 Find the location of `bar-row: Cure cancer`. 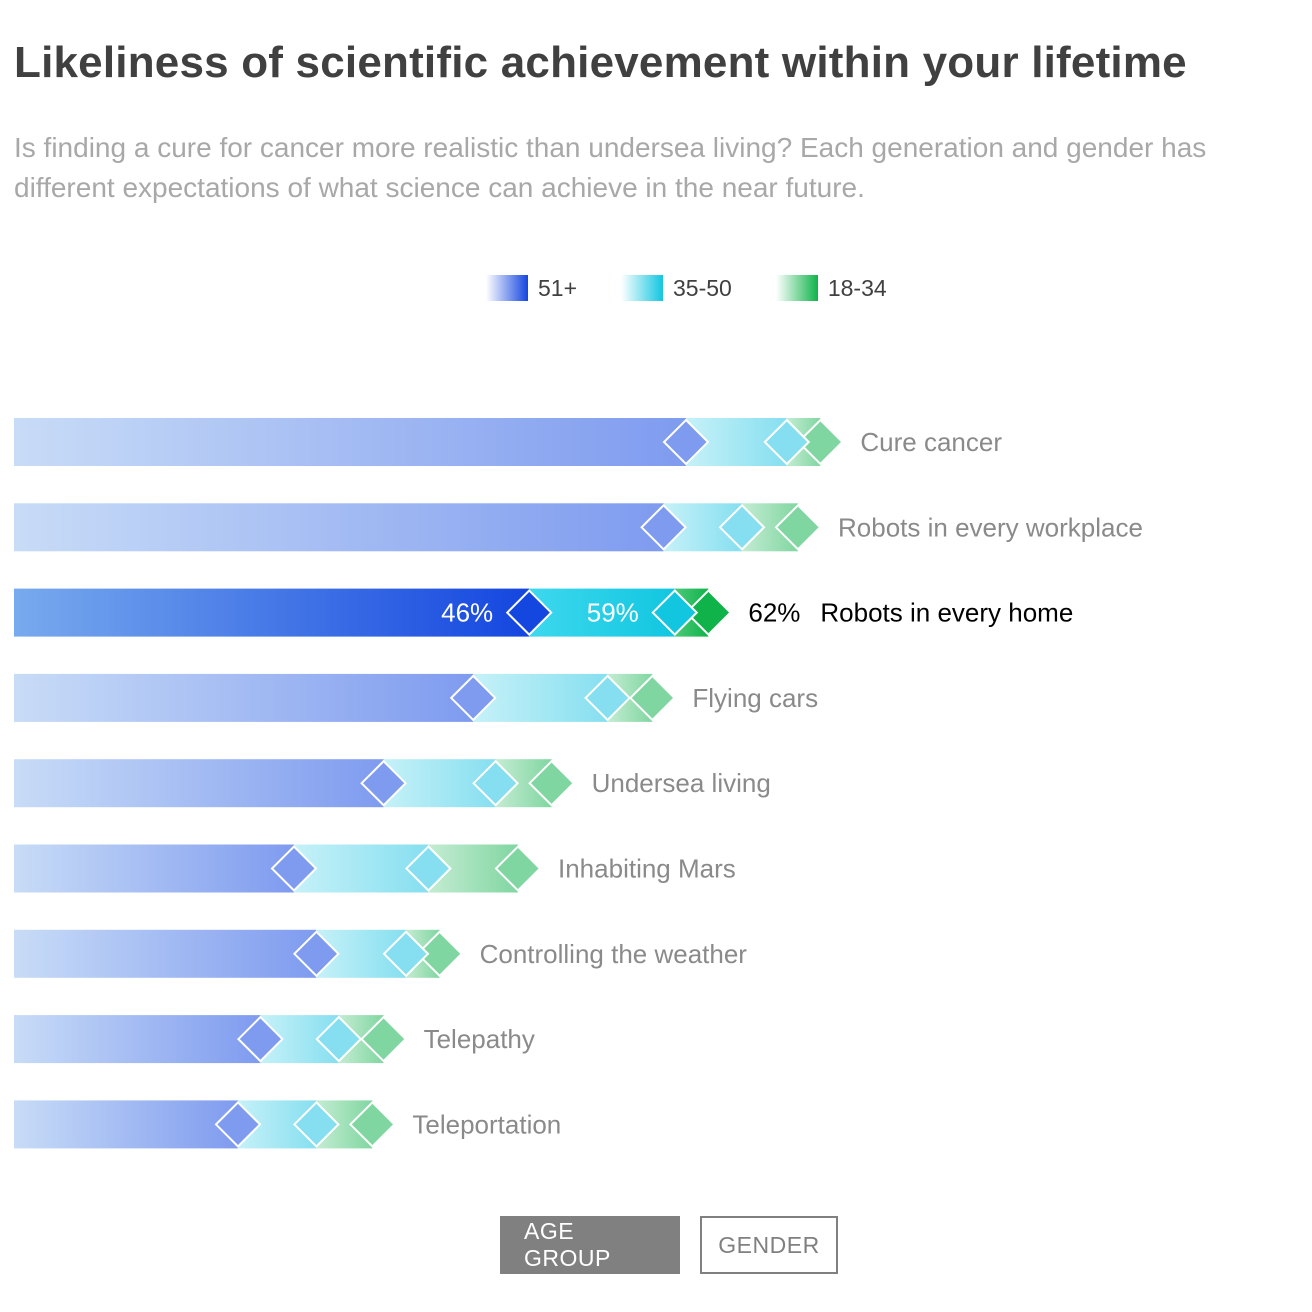

bar-row: Cure cancer is located at coordinates (508, 442).